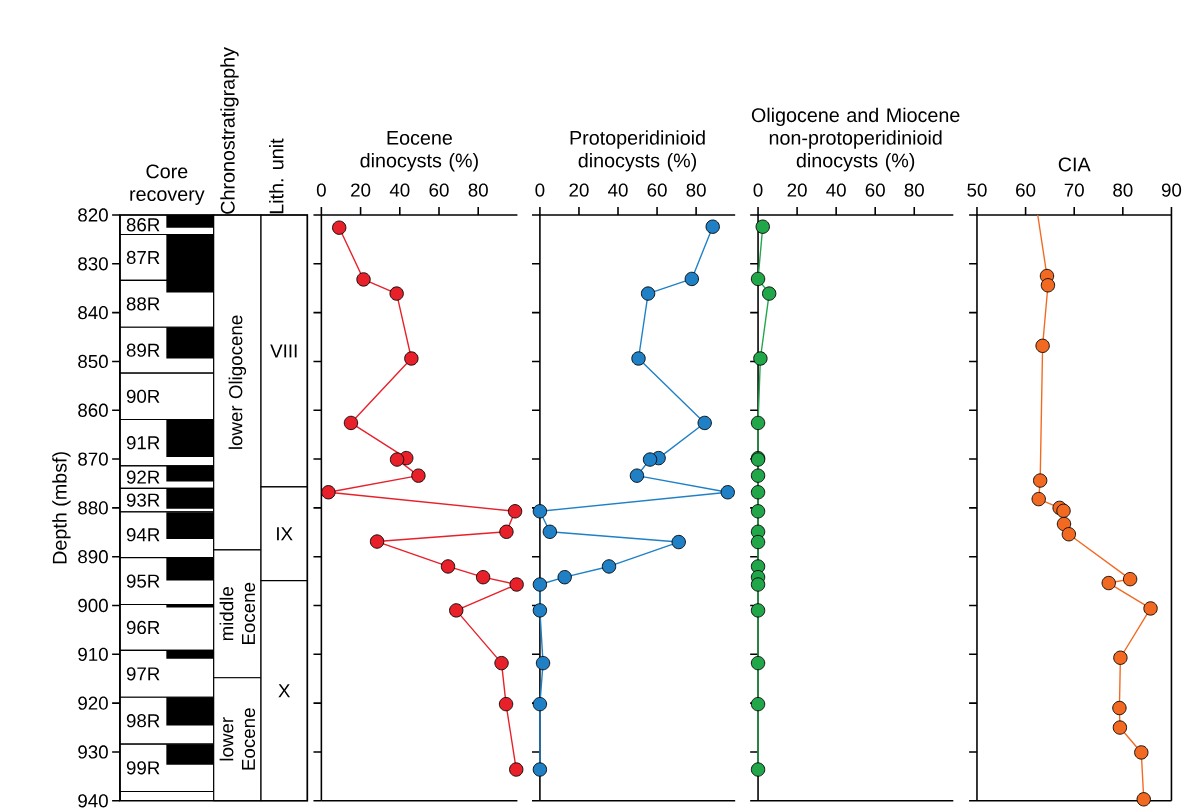 The image size is (1189, 812). I want to click on band-label: X, so click(284, 691).